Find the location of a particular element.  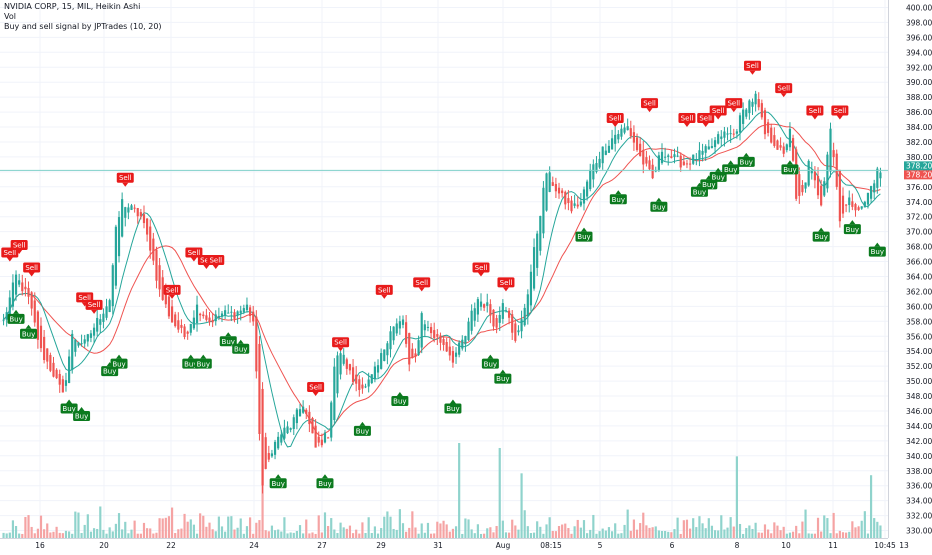

symbol-title: NVIDIA CORP, 15, MIL, Heikin Ashi is located at coordinates (72, 6).